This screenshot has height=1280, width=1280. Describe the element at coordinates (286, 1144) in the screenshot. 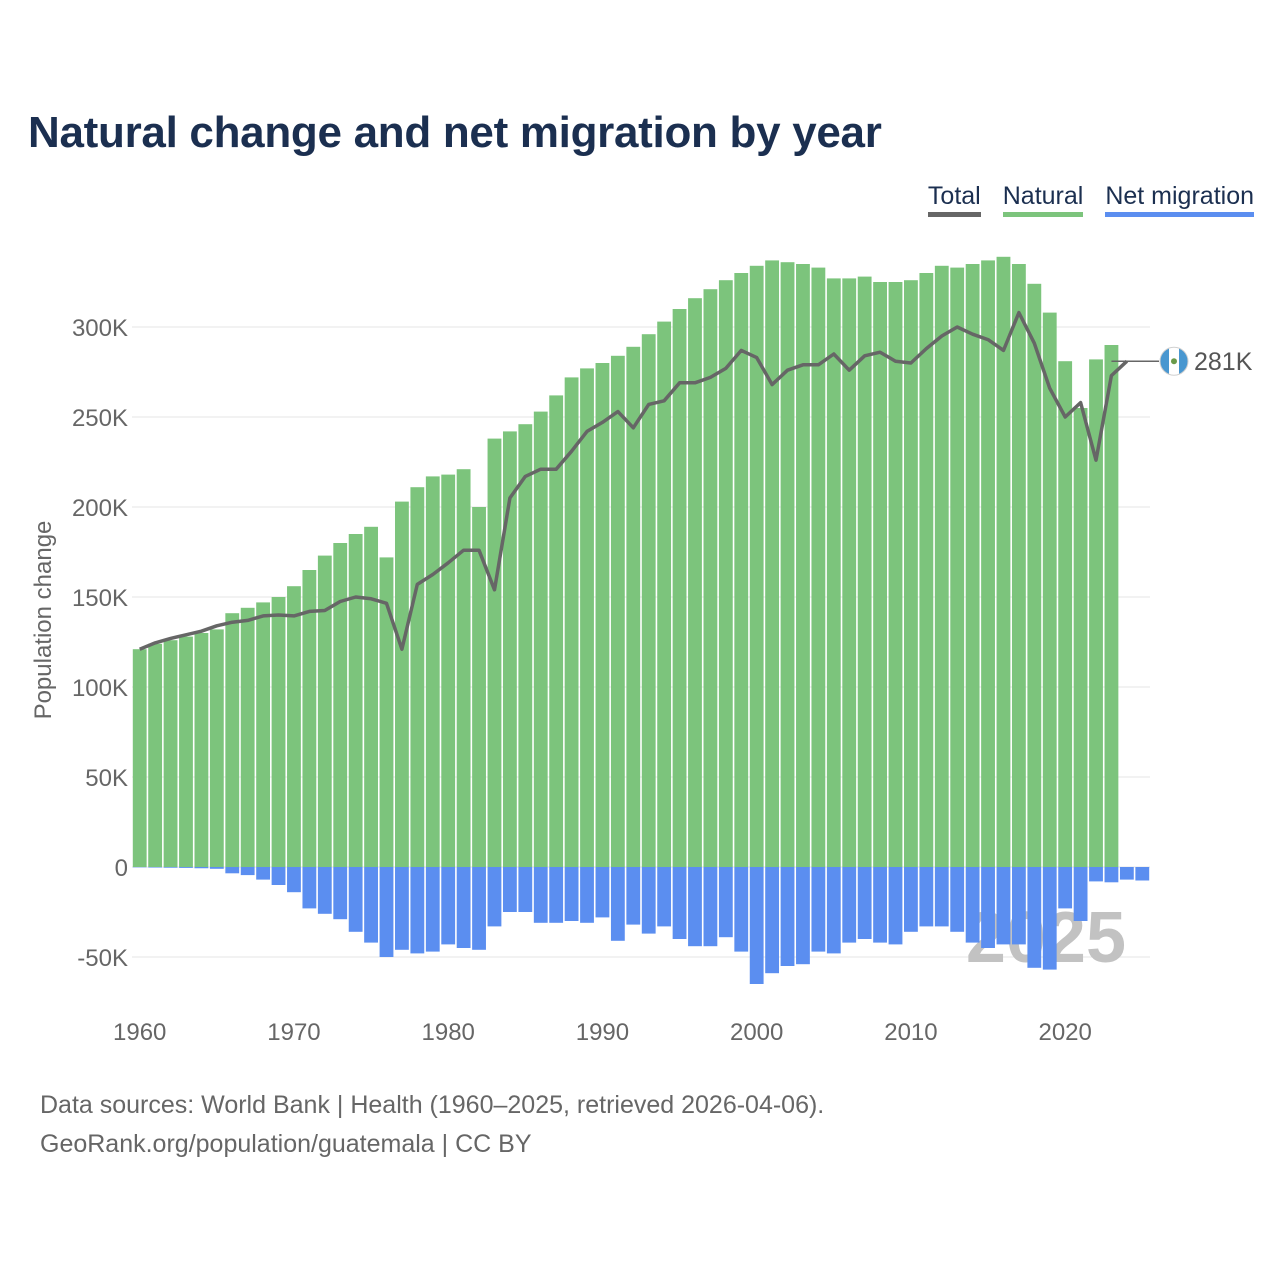

I see `attribution-link: GeoRank.org/population/guatemala | CC BY` at that location.